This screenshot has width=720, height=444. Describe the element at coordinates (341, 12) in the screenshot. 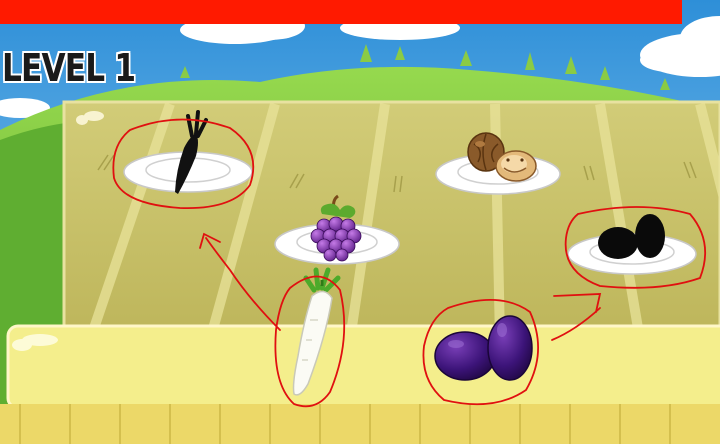

I see `timer-bar` at that location.